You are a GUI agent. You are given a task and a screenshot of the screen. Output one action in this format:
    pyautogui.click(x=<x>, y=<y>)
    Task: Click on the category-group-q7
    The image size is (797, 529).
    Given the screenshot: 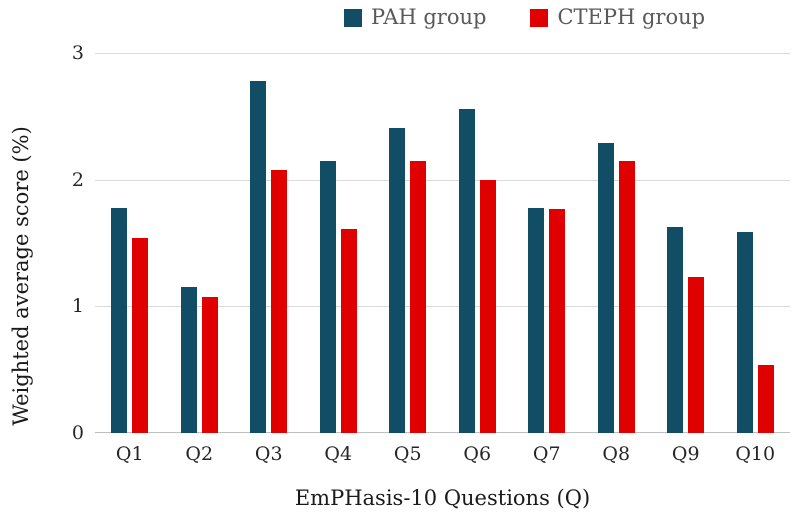 What is the action you would take?
    pyautogui.click(x=547, y=243)
    